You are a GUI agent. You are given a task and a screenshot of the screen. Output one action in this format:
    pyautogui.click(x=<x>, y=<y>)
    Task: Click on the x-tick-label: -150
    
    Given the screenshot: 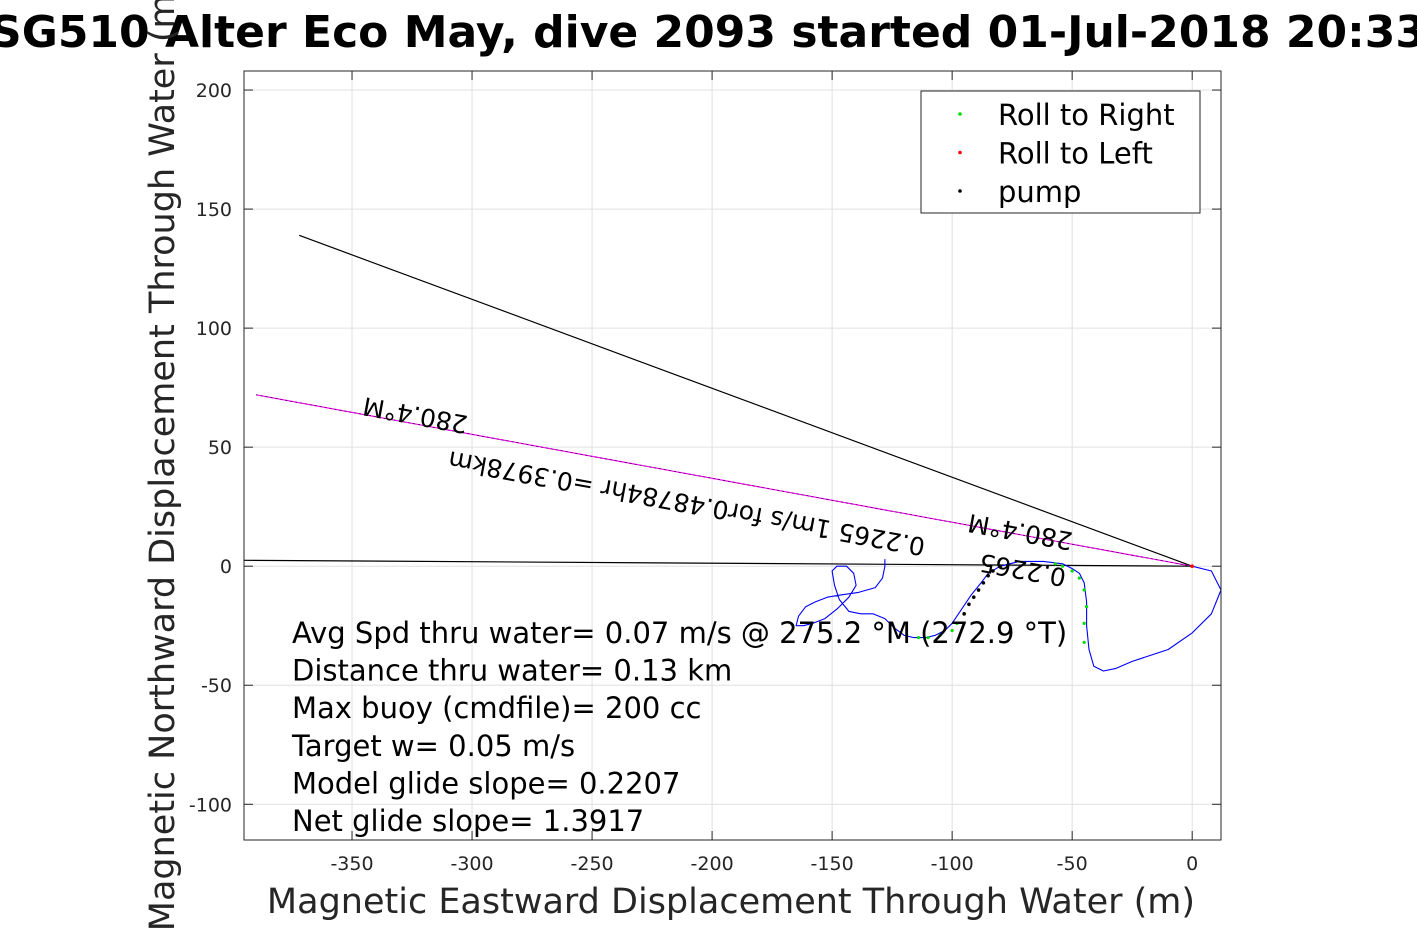 What is the action you would take?
    pyautogui.click(x=832, y=864)
    